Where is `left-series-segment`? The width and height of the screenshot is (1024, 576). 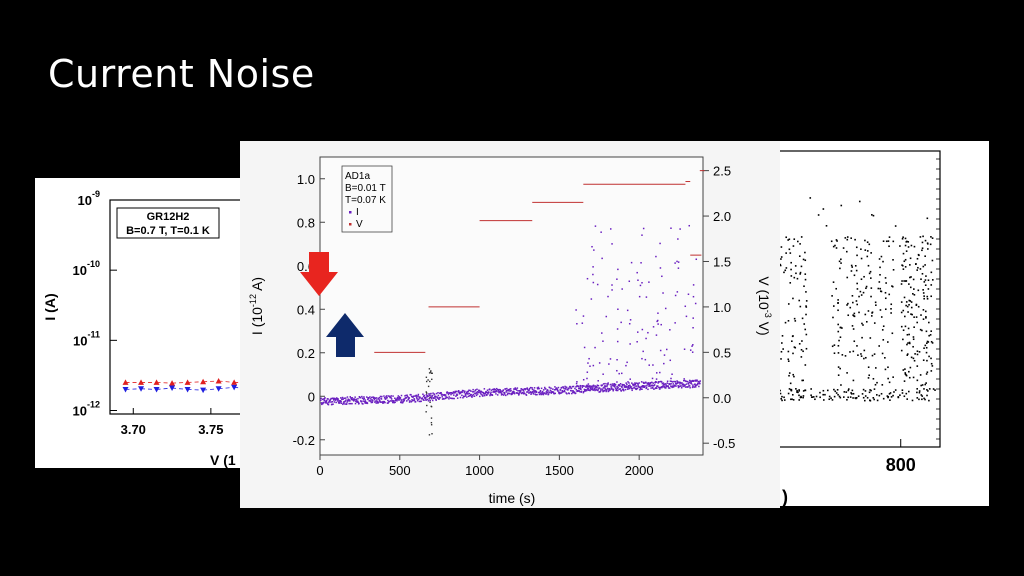 left-series-segment is located at coordinates (226, 381).